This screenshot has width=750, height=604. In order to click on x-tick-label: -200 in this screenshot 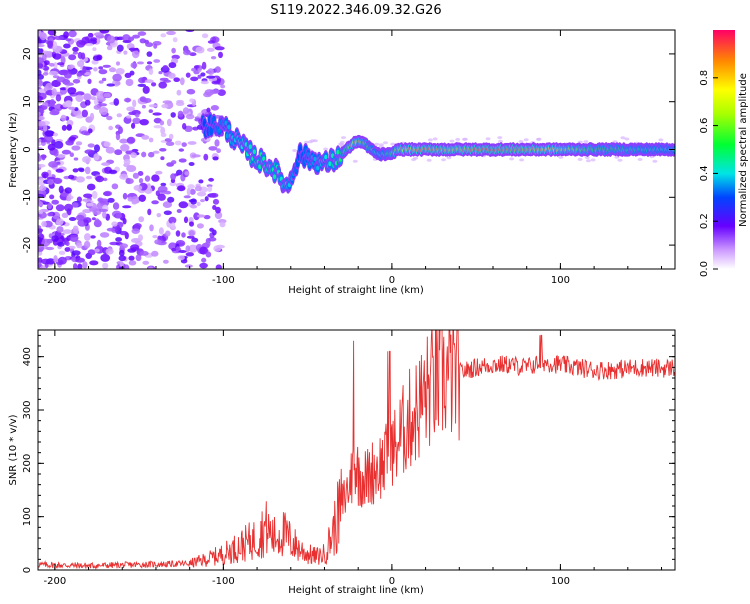, I will do `click(55, 581)`.